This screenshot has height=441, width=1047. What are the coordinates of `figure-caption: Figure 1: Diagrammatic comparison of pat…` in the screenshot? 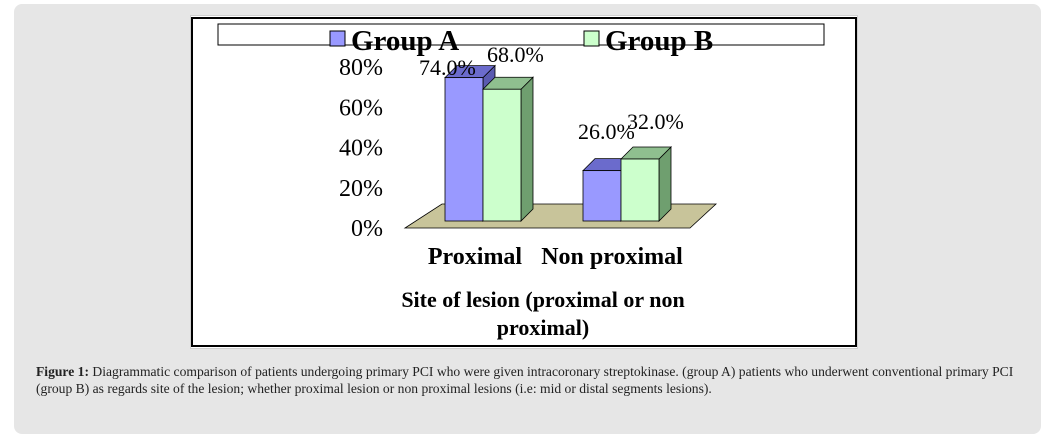 It's located at (528, 380).